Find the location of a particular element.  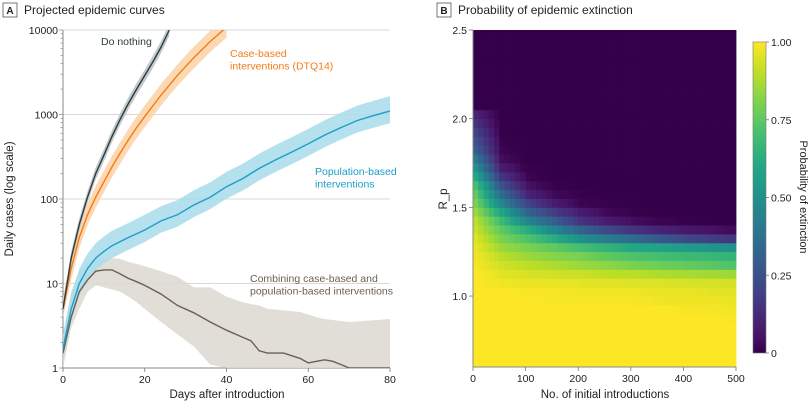

colorbar-tick-label: 0 is located at coordinates (774, 354).